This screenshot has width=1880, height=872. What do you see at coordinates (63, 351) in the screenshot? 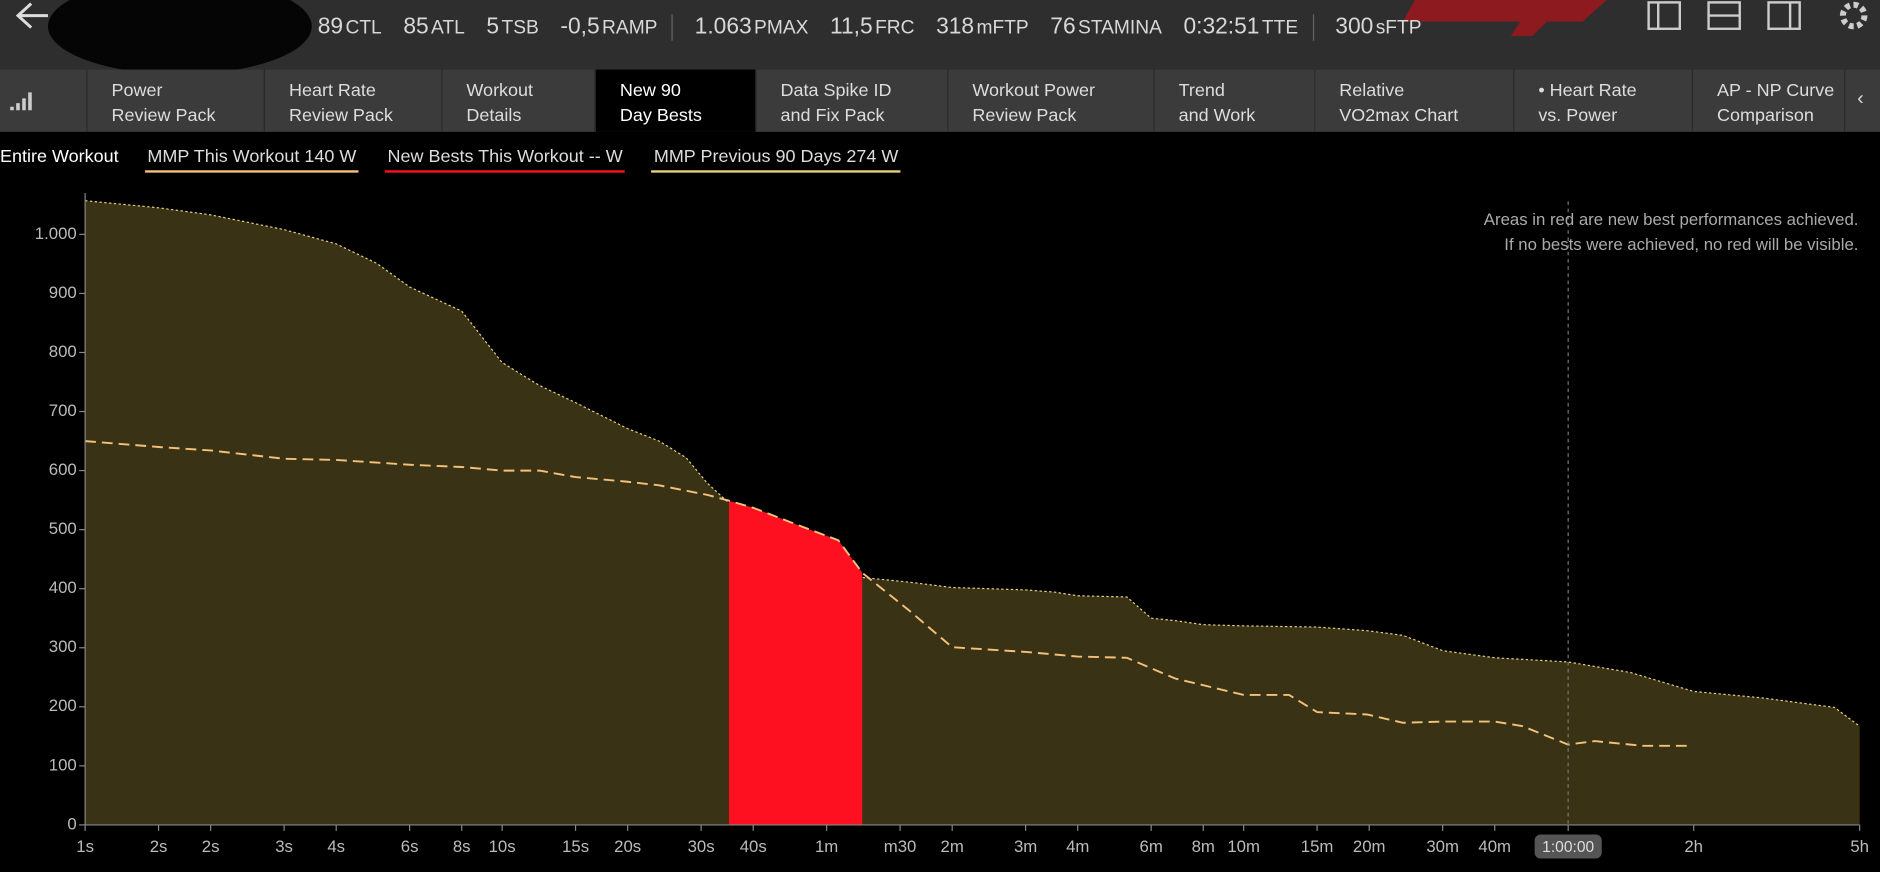
I see `y-tick-label: 800` at bounding box center [63, 351].